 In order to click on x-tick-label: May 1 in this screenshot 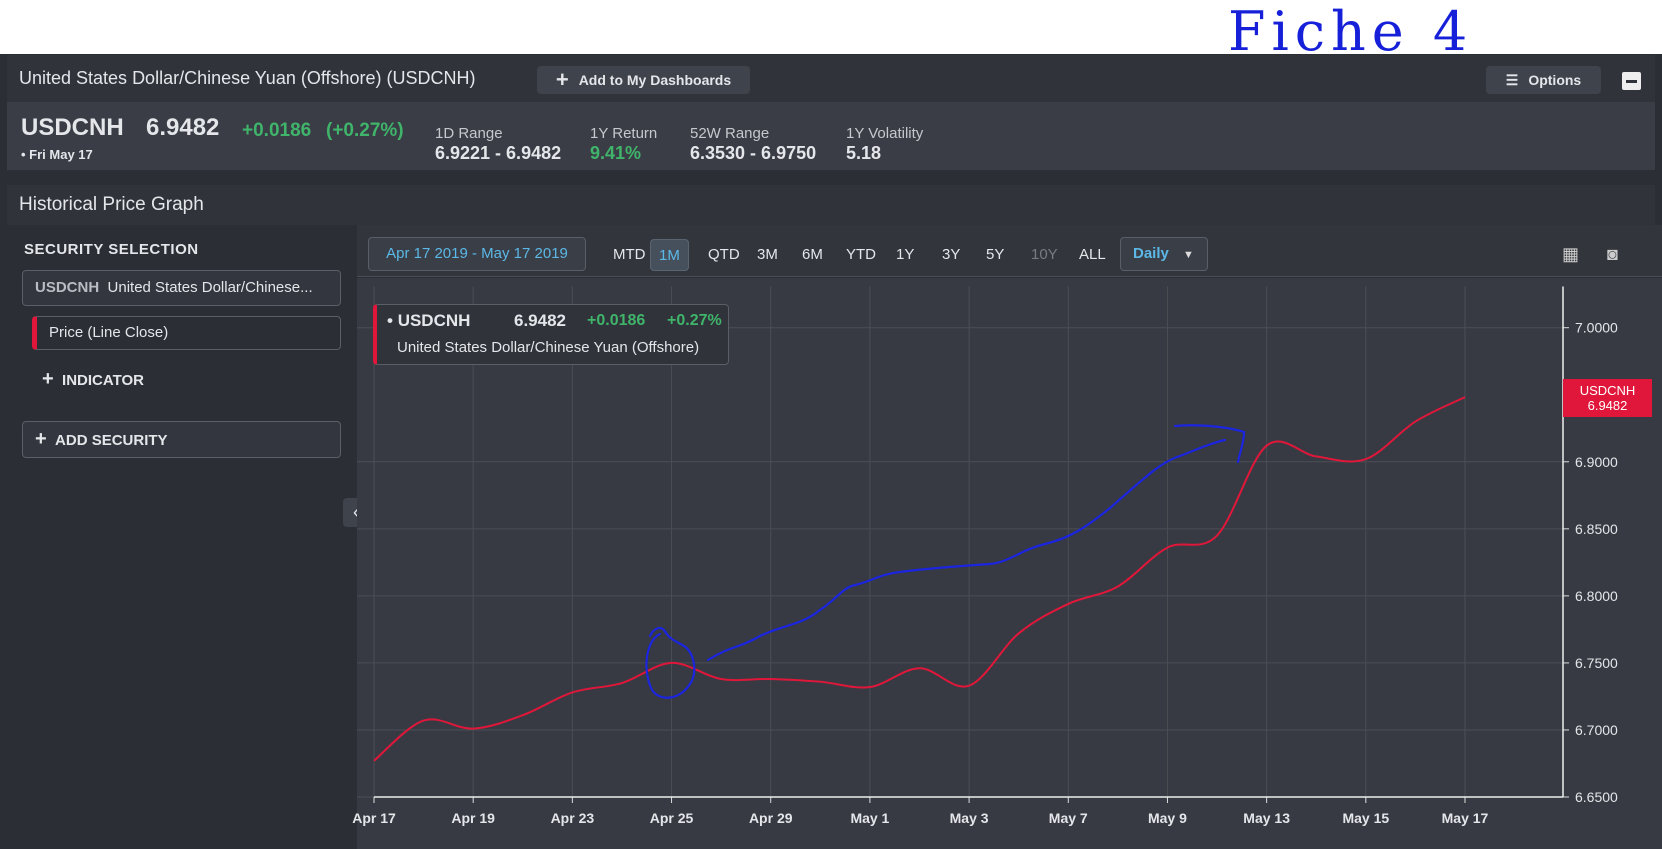, I will do `click(869, 818)`.